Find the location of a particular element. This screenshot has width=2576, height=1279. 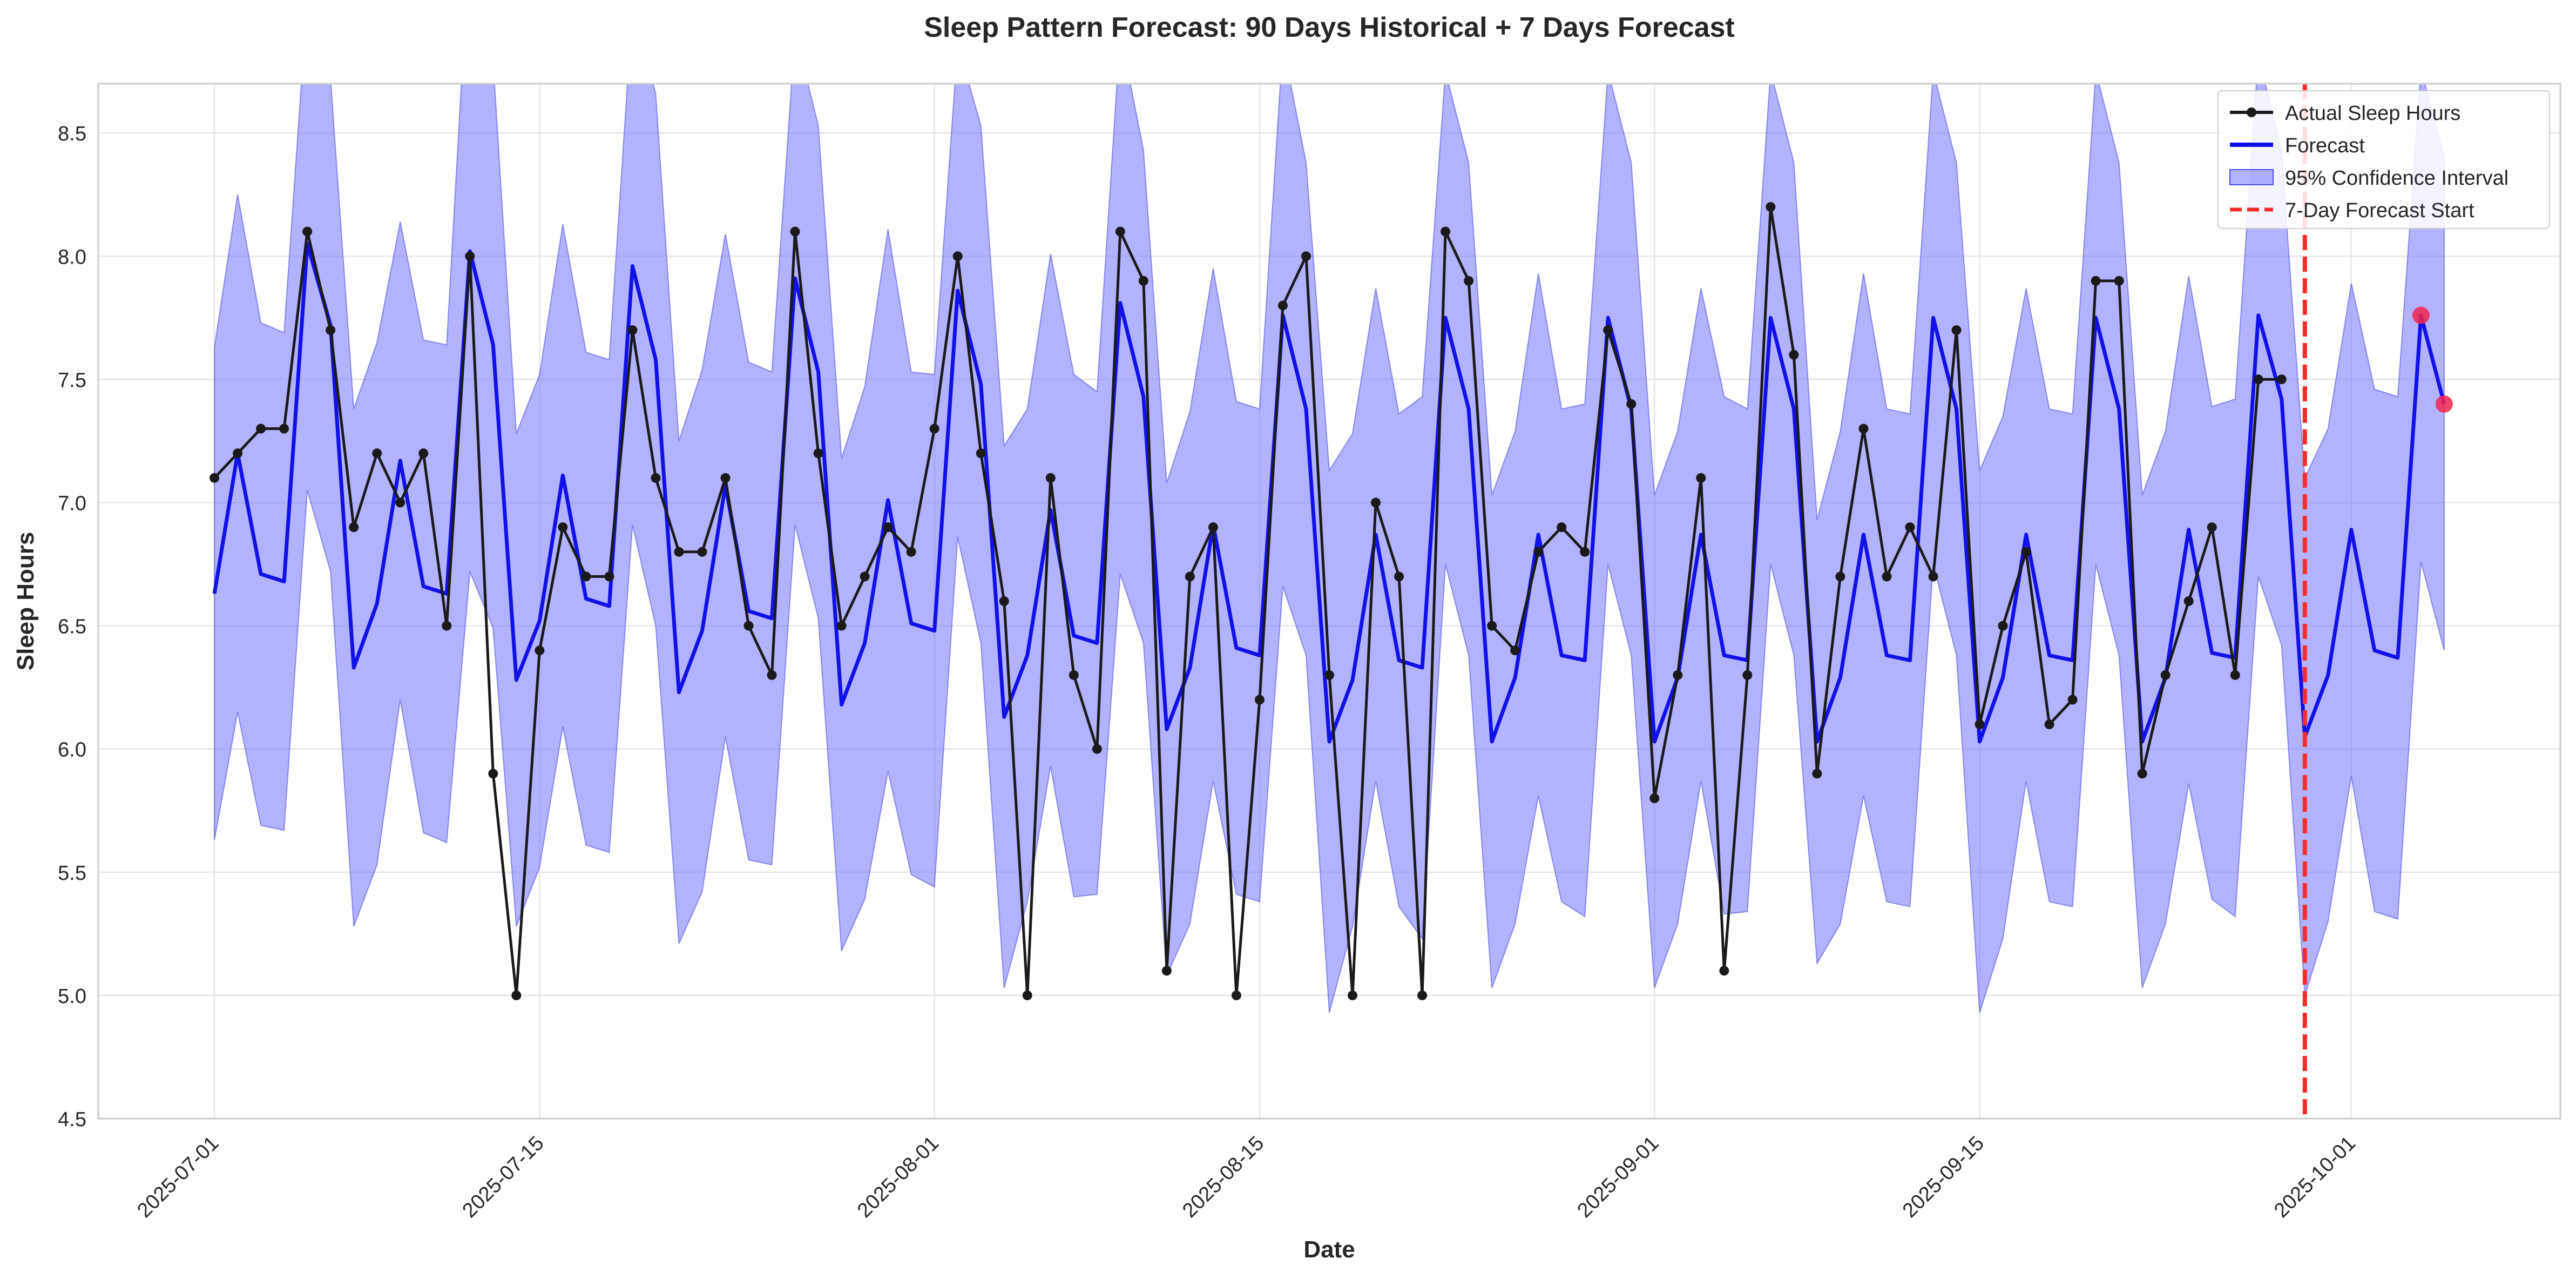

x-tick-label: 2025-10-01 is located at coordinates (2315, 1177).